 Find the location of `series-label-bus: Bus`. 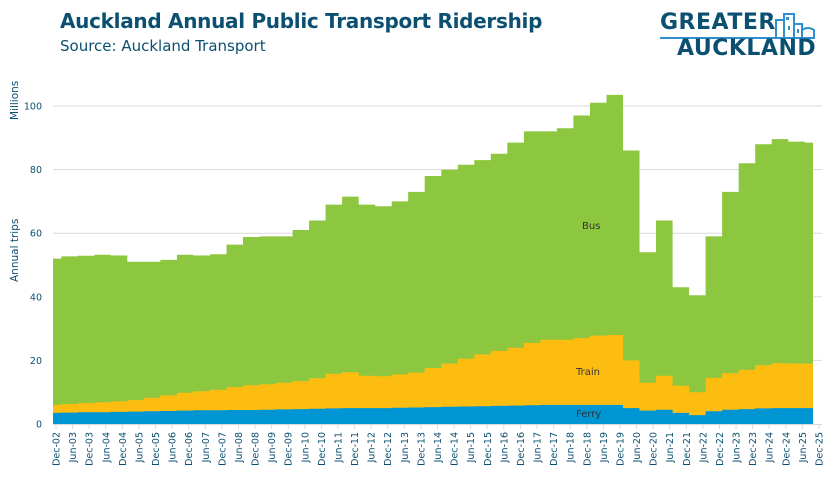

series-label-bus: Bus is located at coordinates (591, 226).